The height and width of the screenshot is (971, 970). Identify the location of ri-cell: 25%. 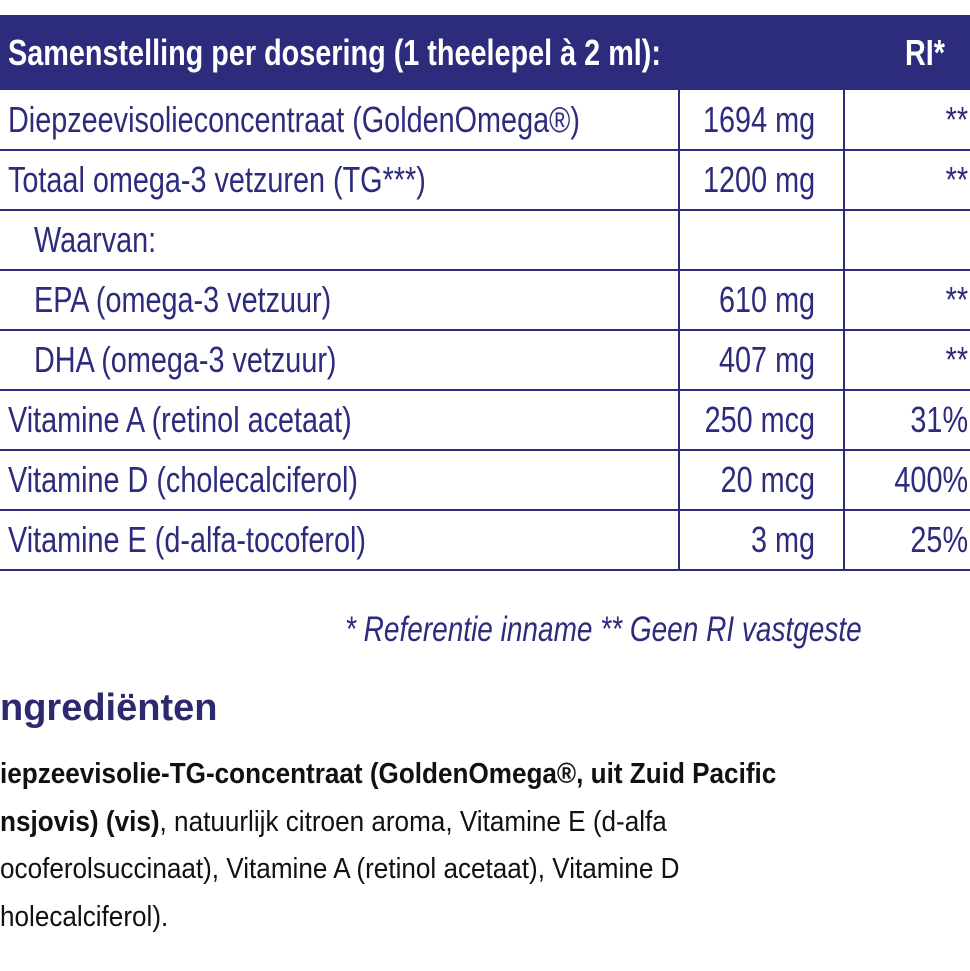
(932, 540).